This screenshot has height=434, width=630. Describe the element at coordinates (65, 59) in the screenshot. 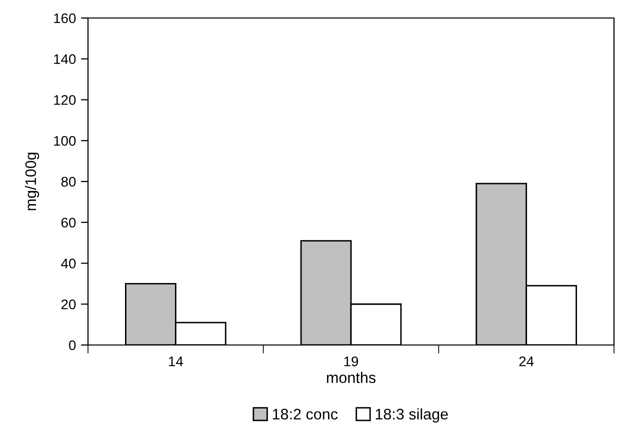

I see `y-tick-label: 140` at that location.